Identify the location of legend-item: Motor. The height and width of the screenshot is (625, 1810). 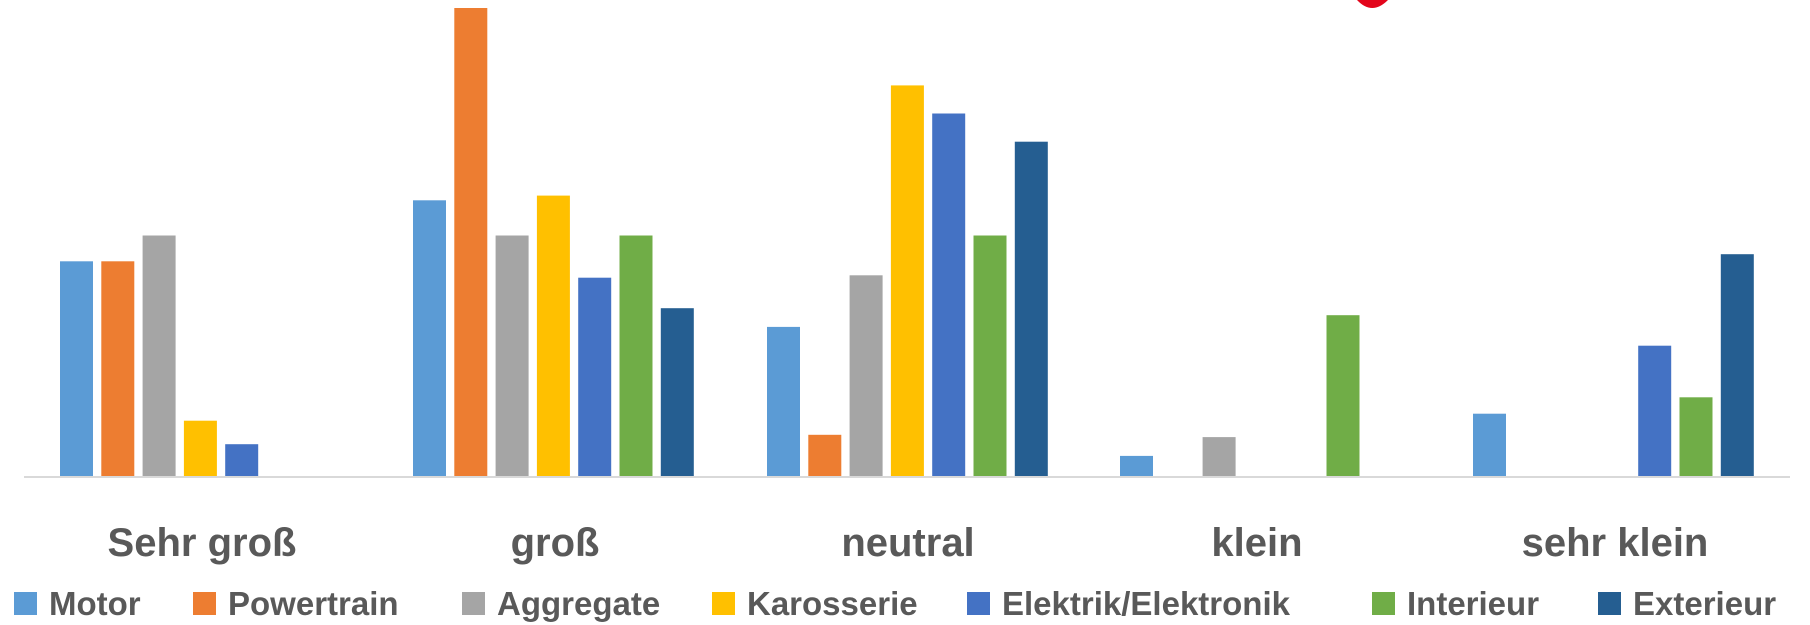
(77, 603).